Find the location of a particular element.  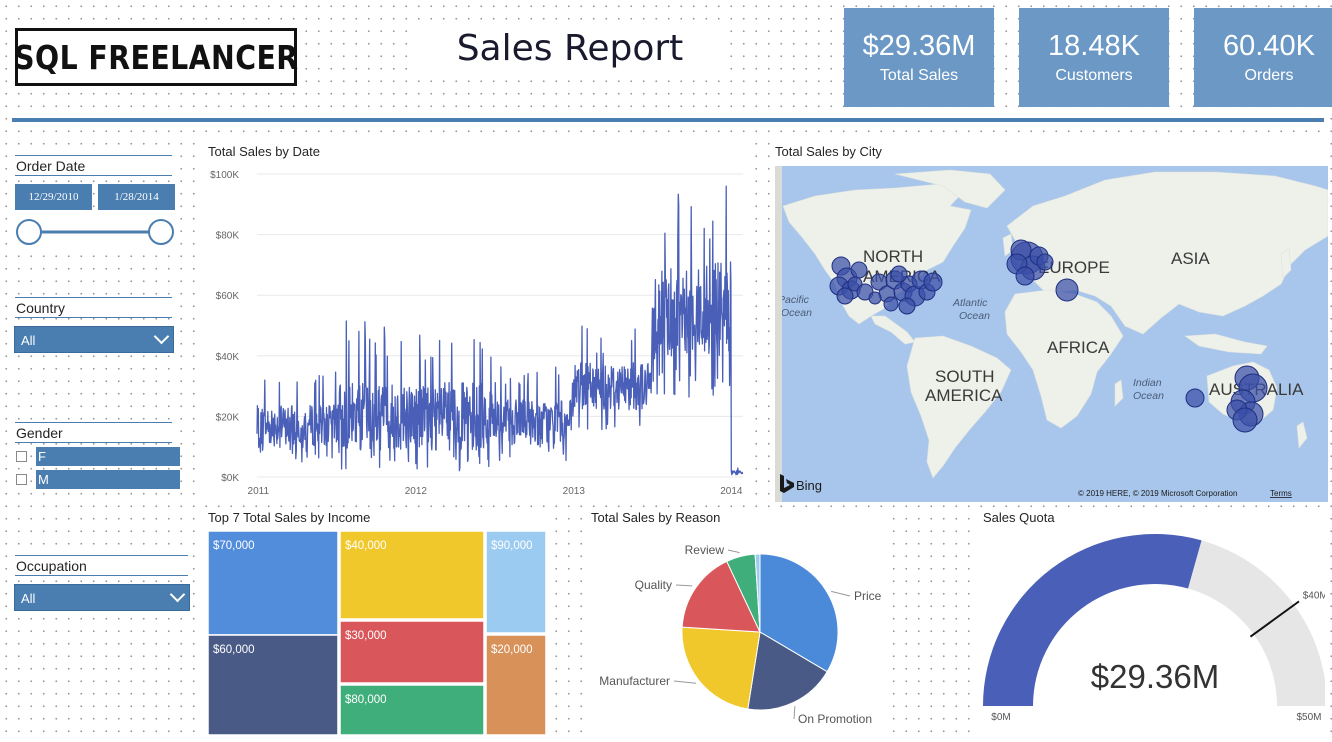

map-label-pacific-1: Pacific is located at coordinates (794, 300).